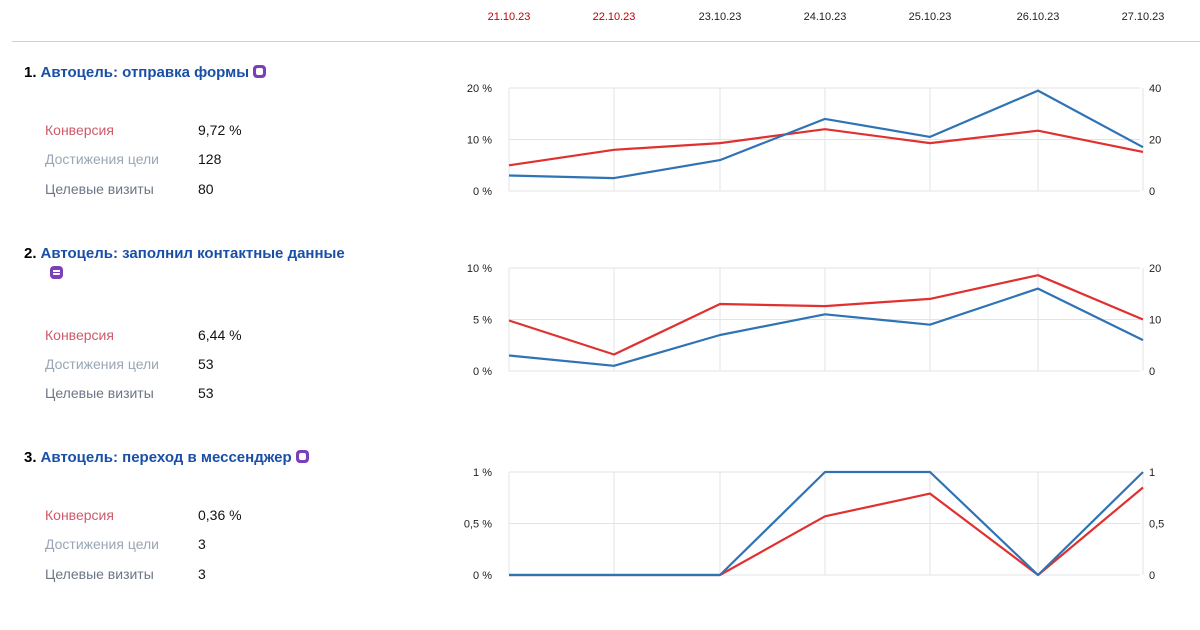  Describe the element at coordinates (260, 71) in the screenshot. I see `document-icon` at that location.